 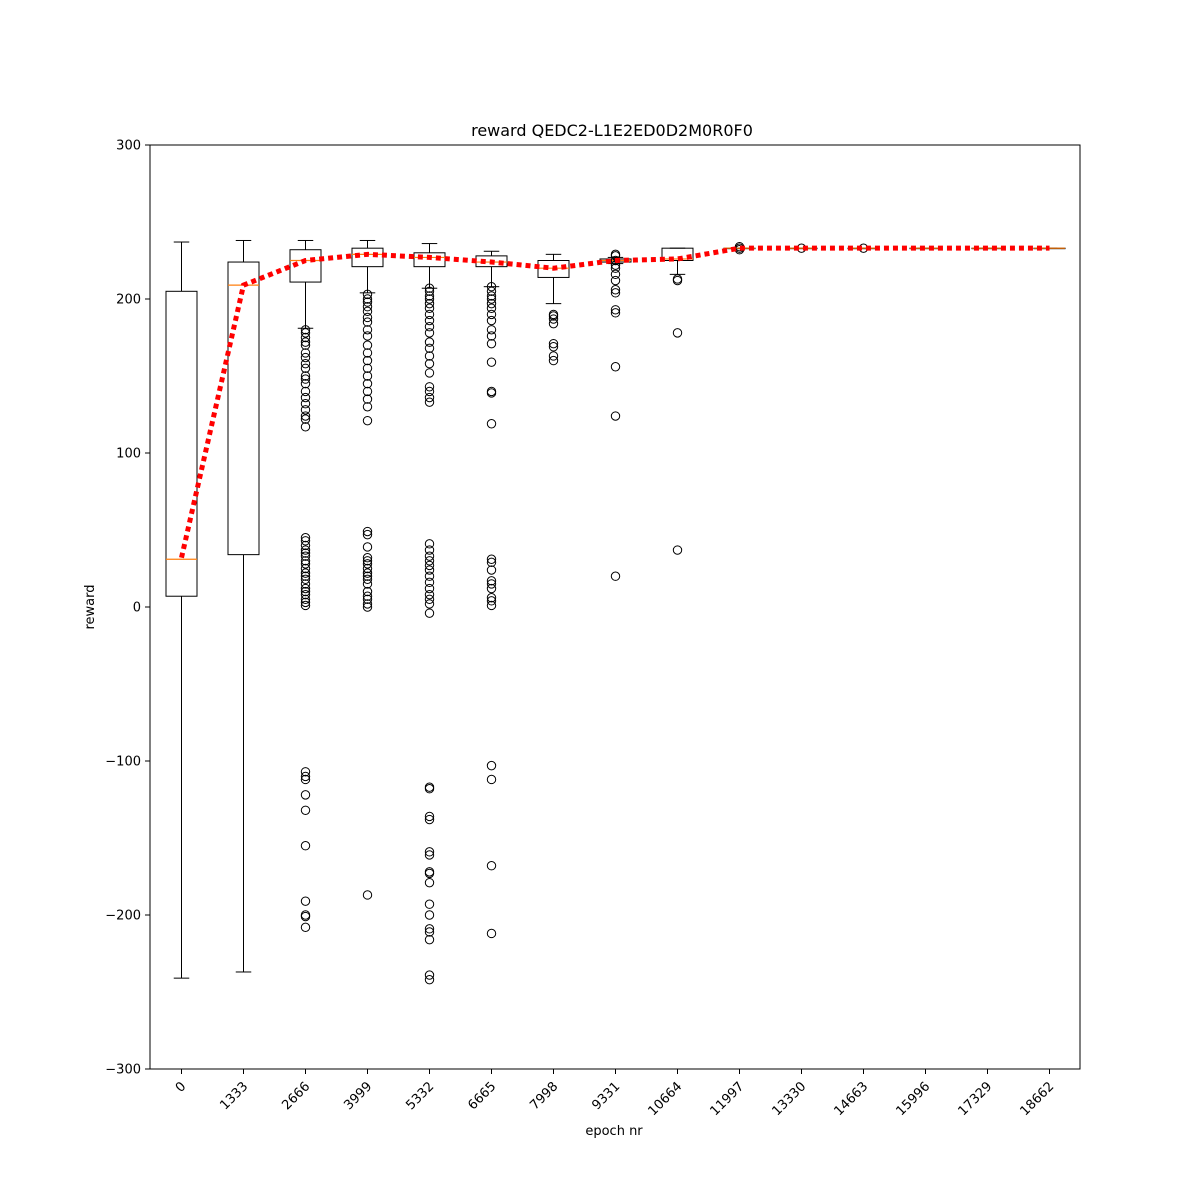 What do you see at coordinates (181, 443) in the screenshot?
I see `box` at bounding box center [181, 443].